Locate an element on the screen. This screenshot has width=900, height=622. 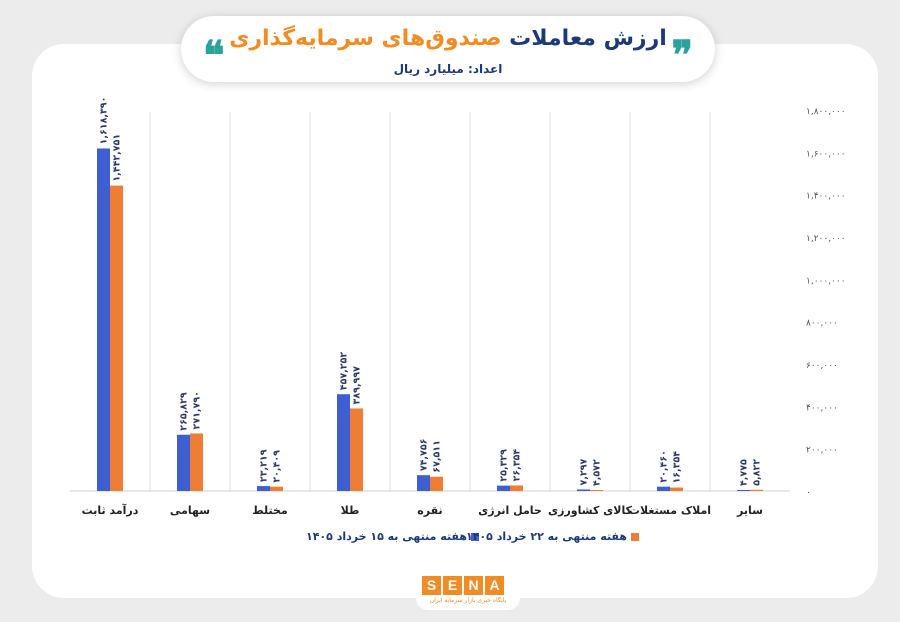
y-tick-label: ۲۰۰,۰۰۰ is located at coordinates (822, 451).